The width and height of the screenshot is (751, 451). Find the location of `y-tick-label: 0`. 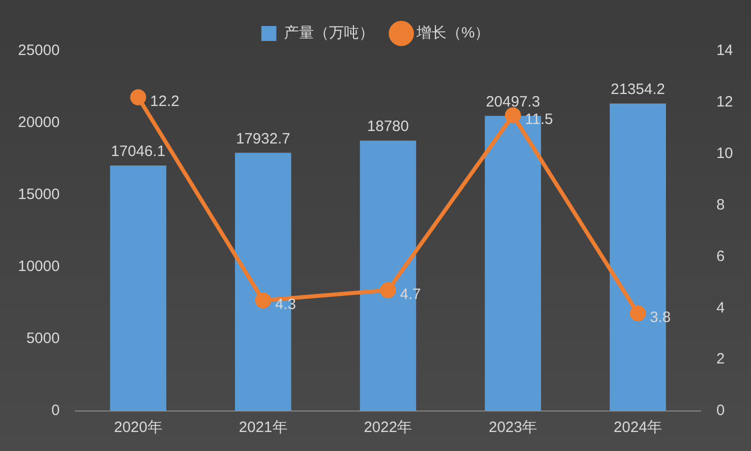

y-tick-label: 0 is located at coordinates (55, 411).